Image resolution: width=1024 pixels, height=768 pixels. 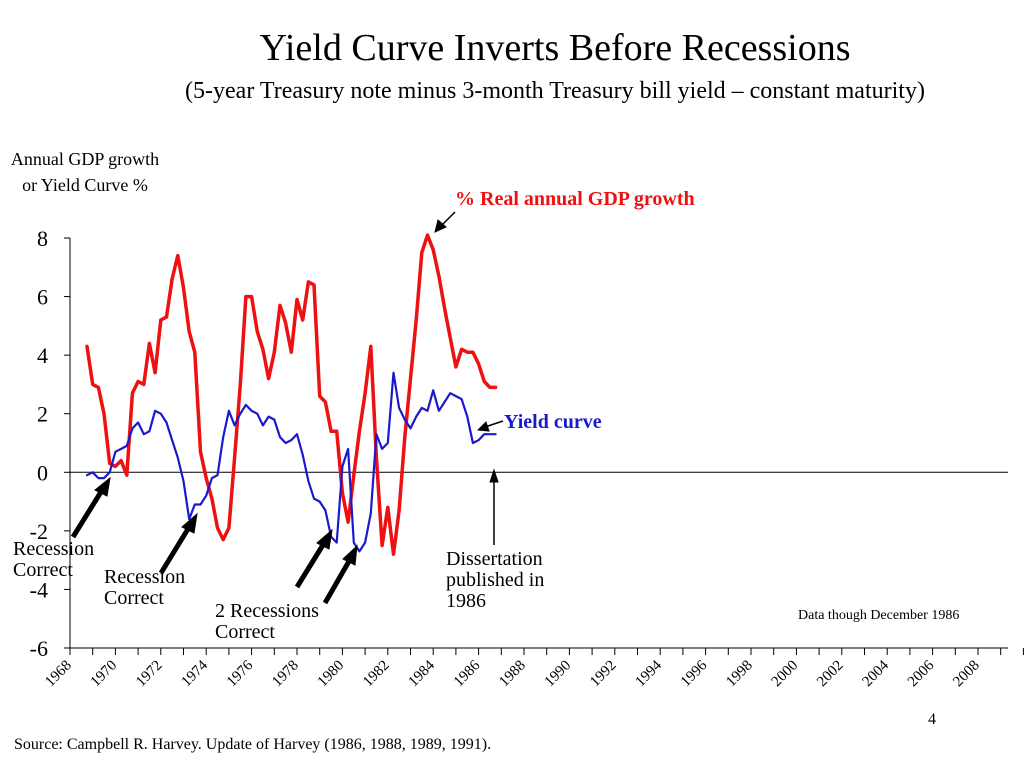 I want to click on recession-3-arrow-a, so click(x=311, y=563).